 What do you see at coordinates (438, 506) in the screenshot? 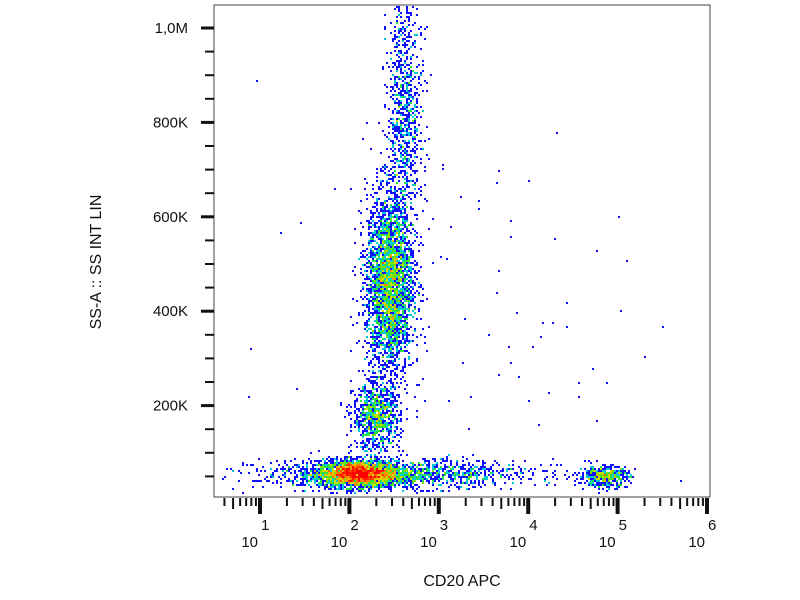
I see `x-major-tick` at bounding box center [438, 506].